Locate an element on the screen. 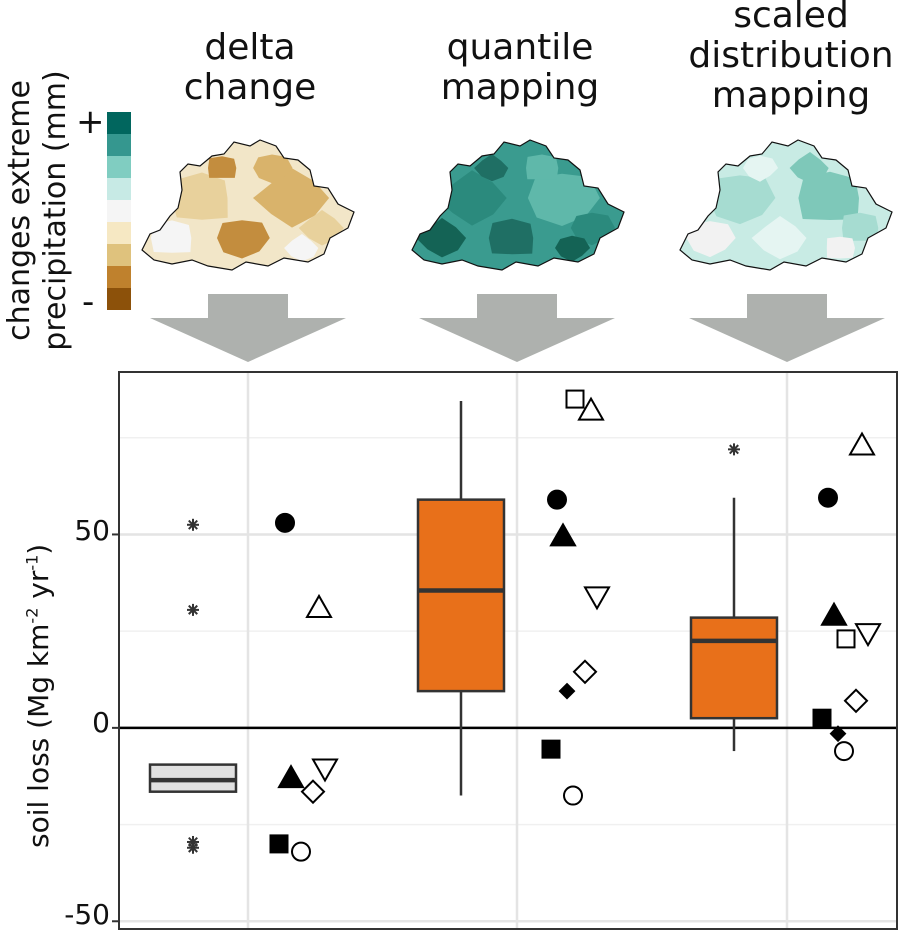  arrows is located at coordinates (517, 328).